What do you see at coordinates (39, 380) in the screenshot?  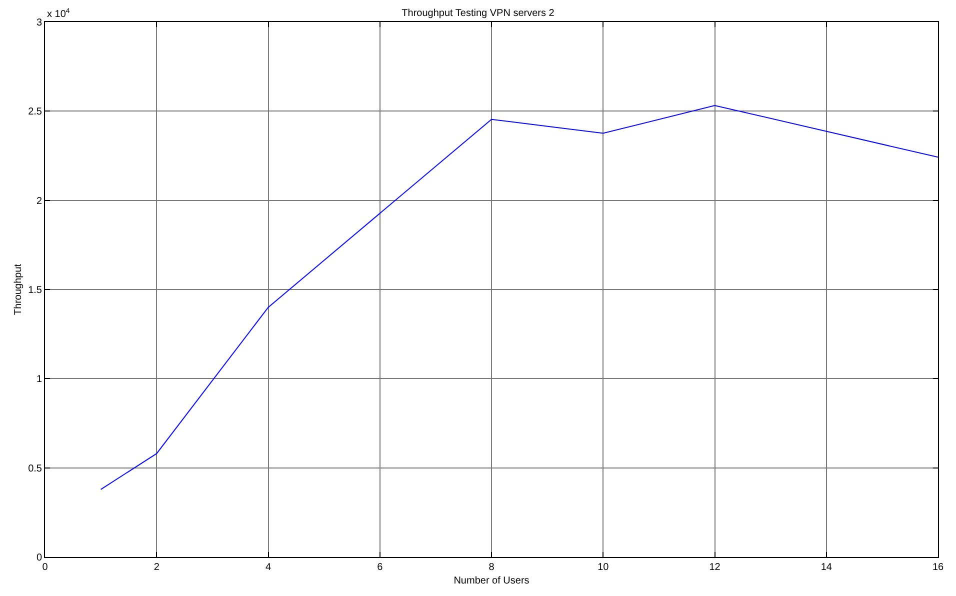 I see `y-tick-label: 1` at bounding box center [39, 380].